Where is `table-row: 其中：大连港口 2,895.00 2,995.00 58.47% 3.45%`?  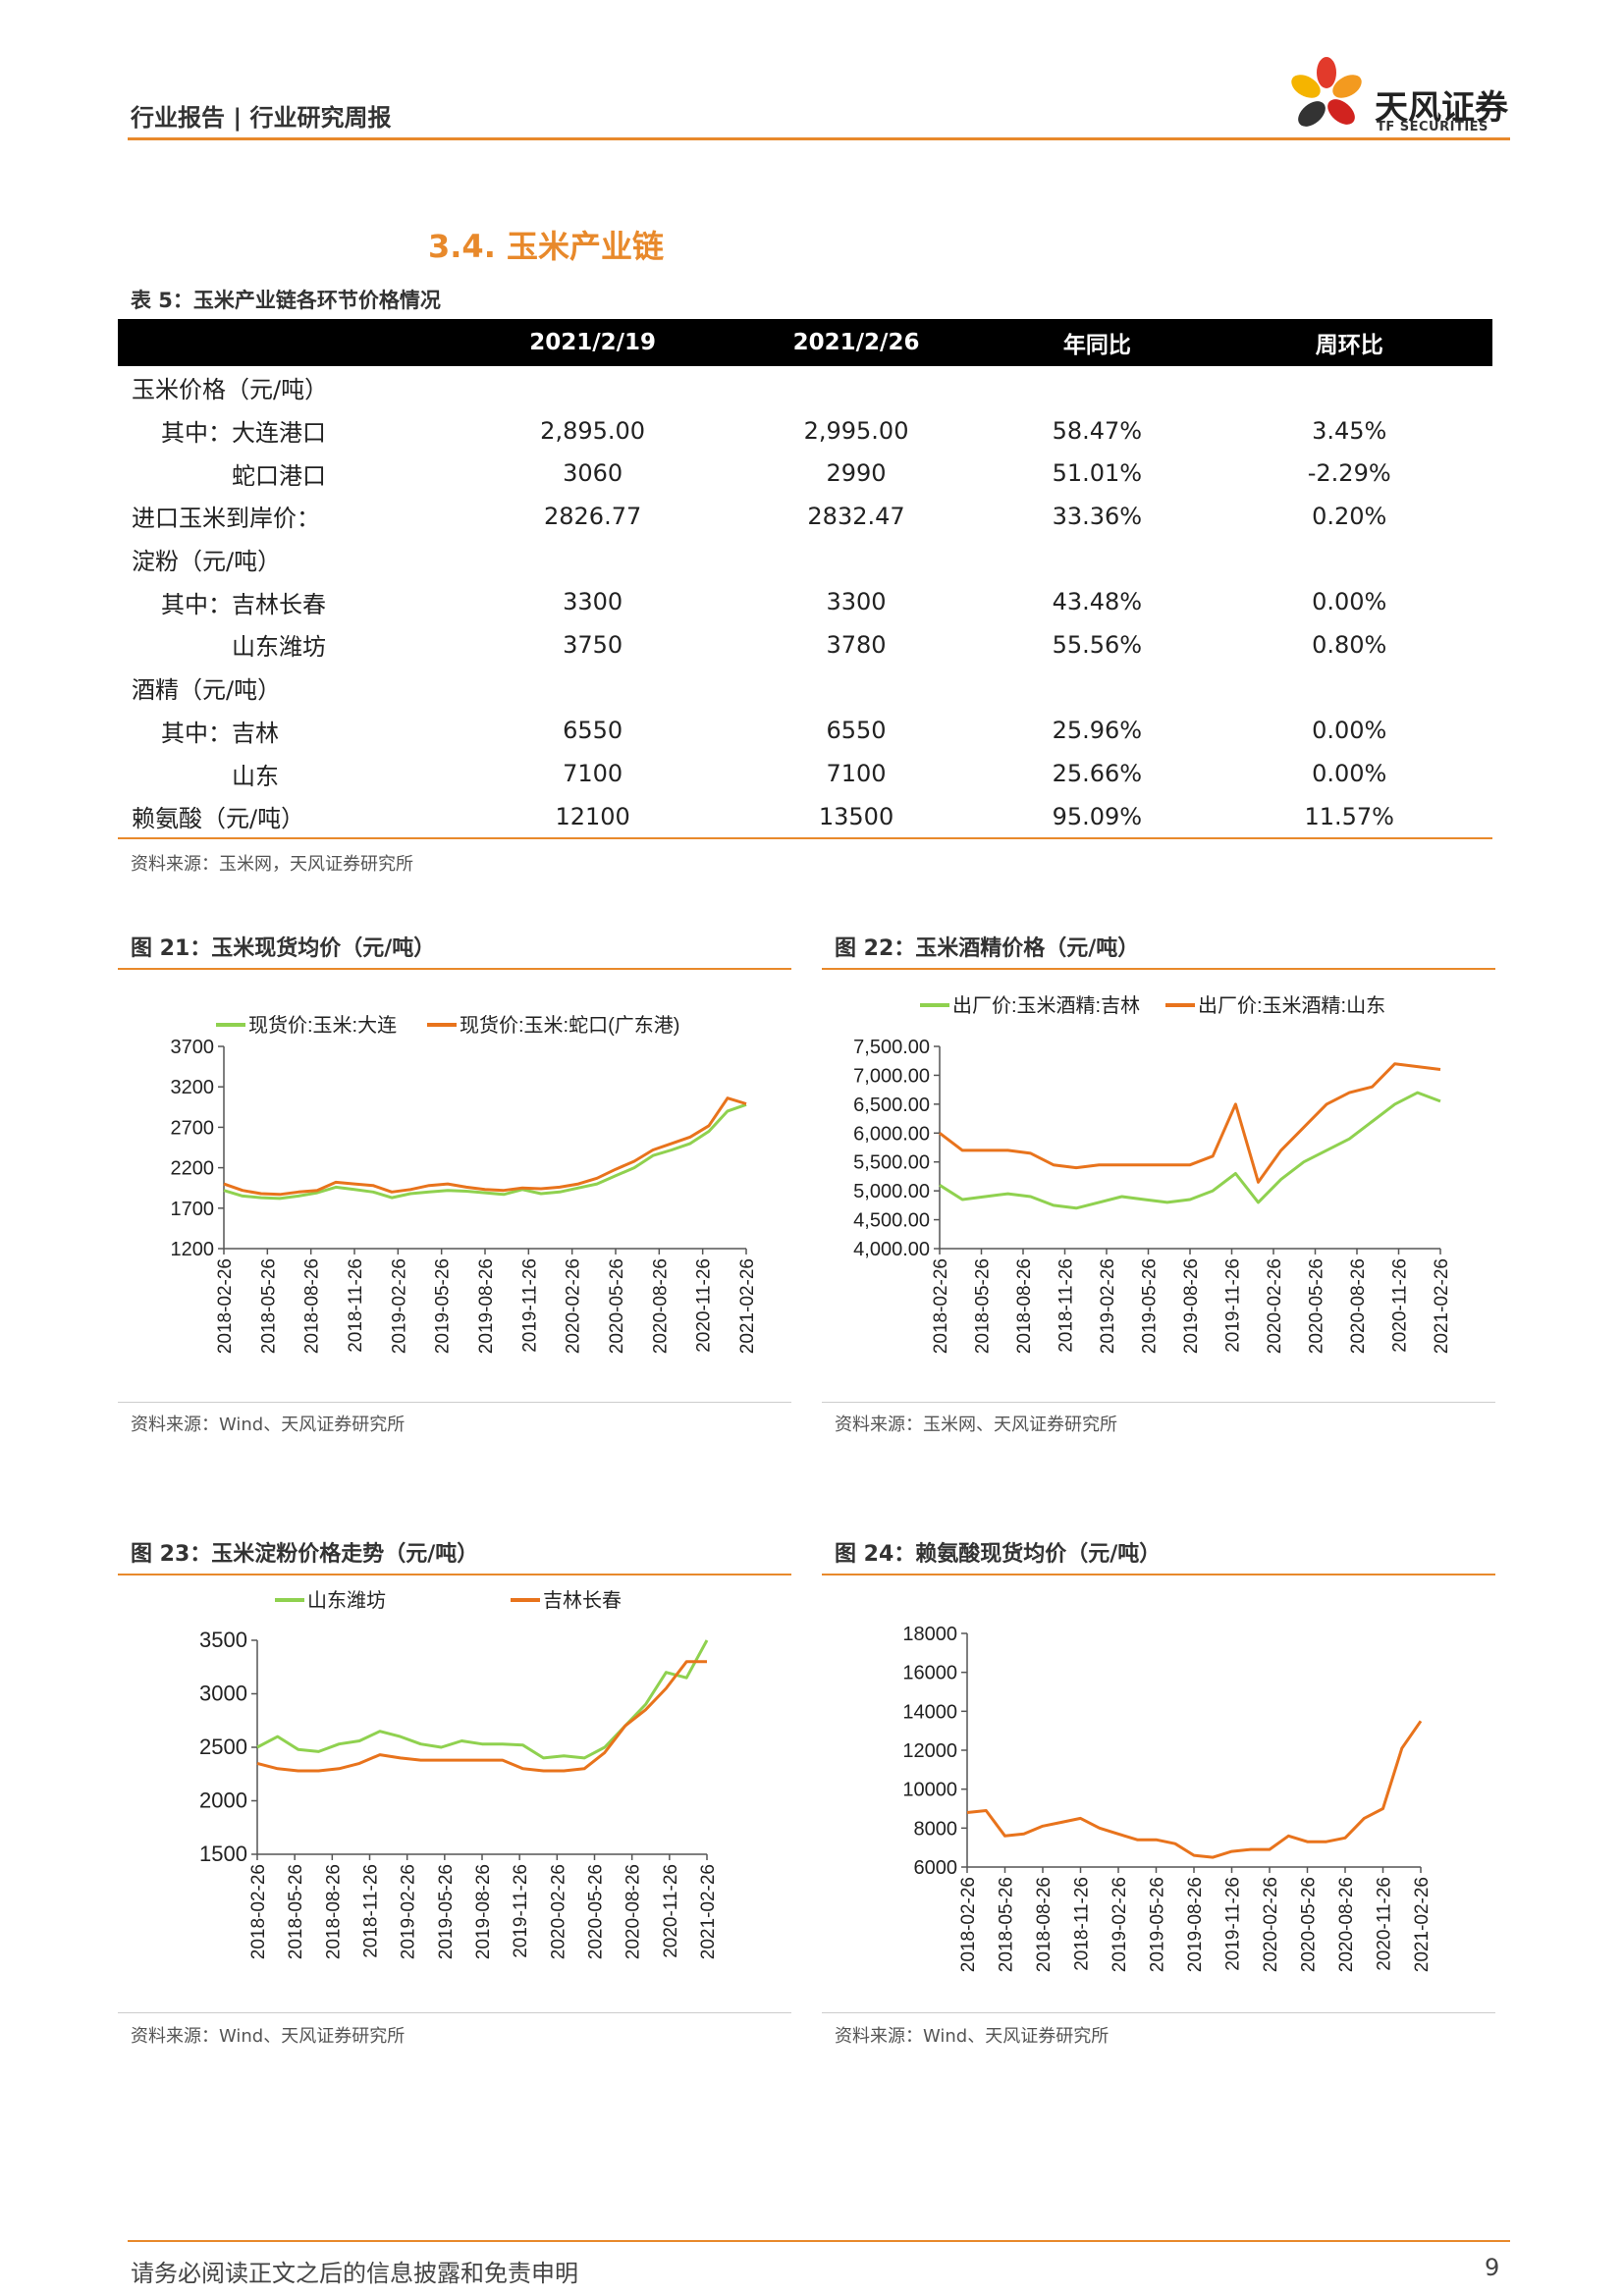
table-row: 其中：大连港口 2,895.00 2,995.00 58.47% 3.45% is located at coordinates (805, 431).